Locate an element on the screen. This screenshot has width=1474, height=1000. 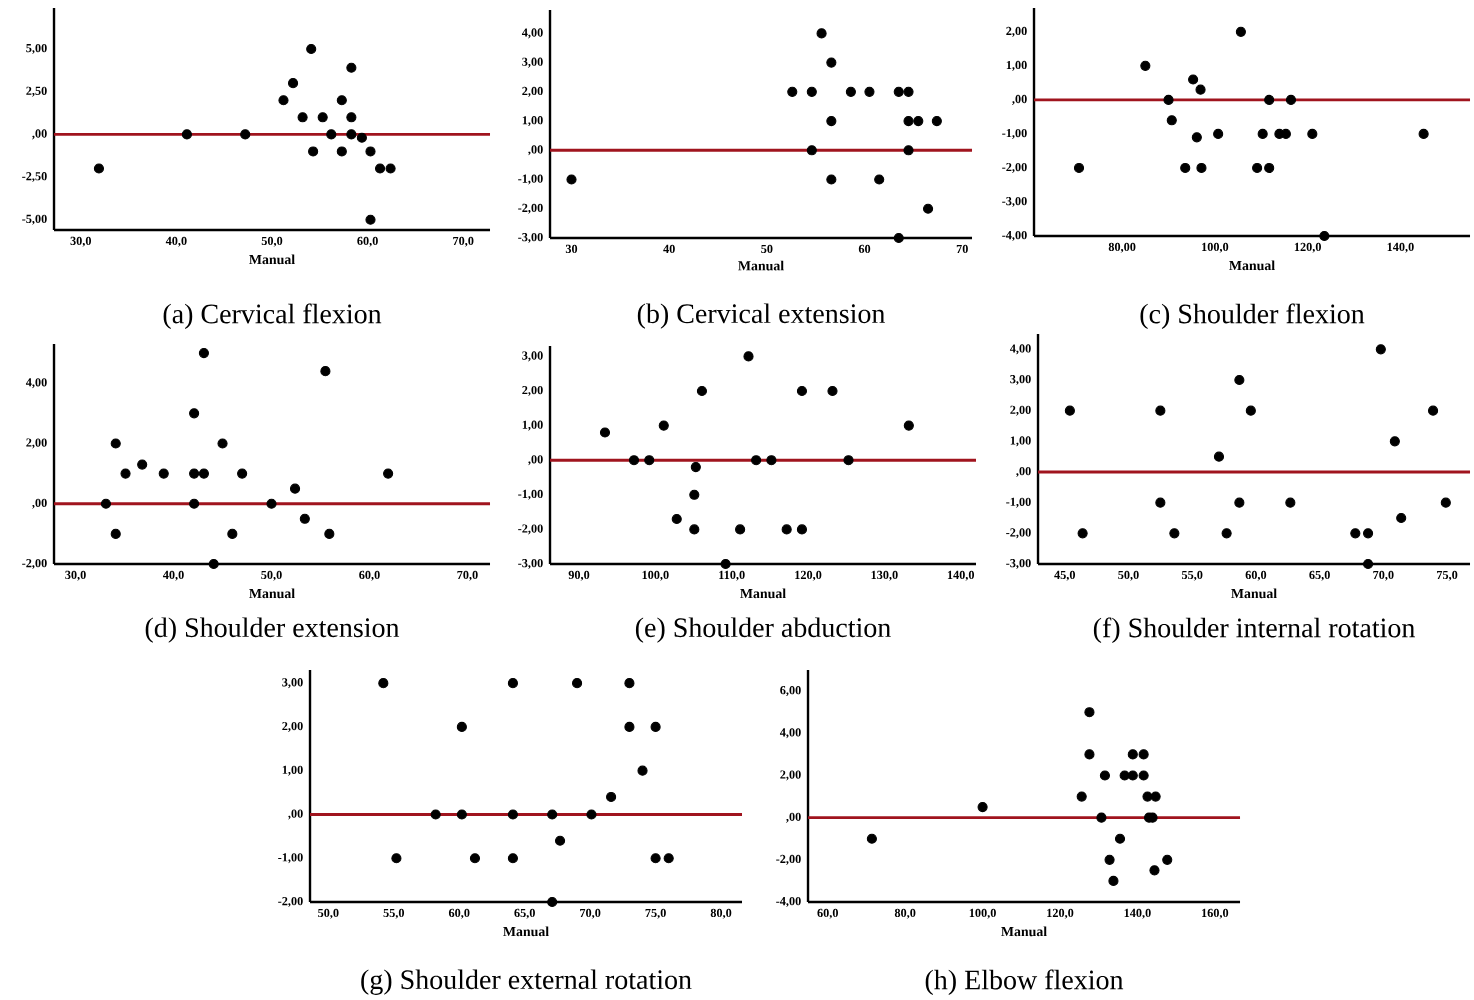
text: (e) Shoulder abduction is located at coordinates (763, 630).